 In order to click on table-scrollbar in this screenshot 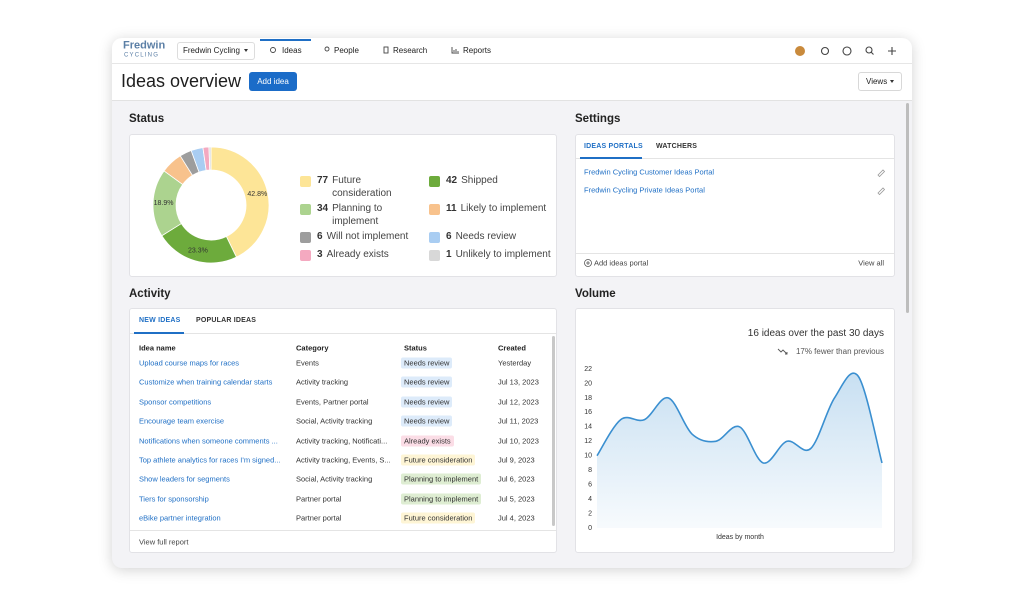, I will do `click(553, 431)`.